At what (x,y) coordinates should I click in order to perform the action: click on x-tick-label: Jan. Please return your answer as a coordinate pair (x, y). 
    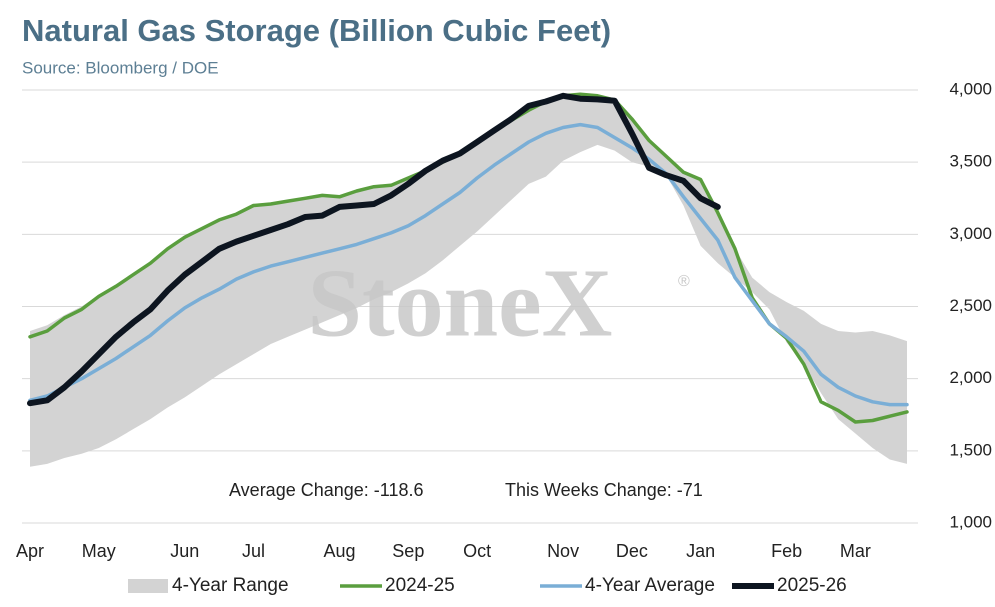
    Looking at the image, I should click on (700, 551).